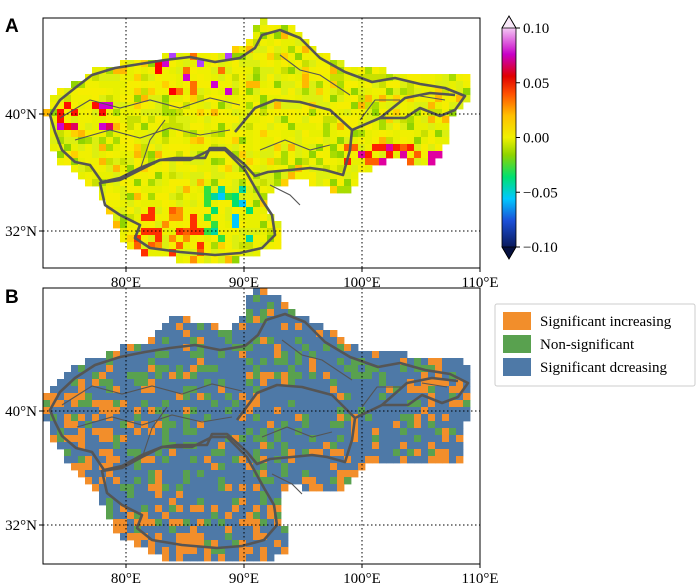 The image size is (699, 585). What do you see at coordinates (540, 248) in the screenshot?
I see `colorbar-tick-label: −0.10` at bounding box center [540, 248].